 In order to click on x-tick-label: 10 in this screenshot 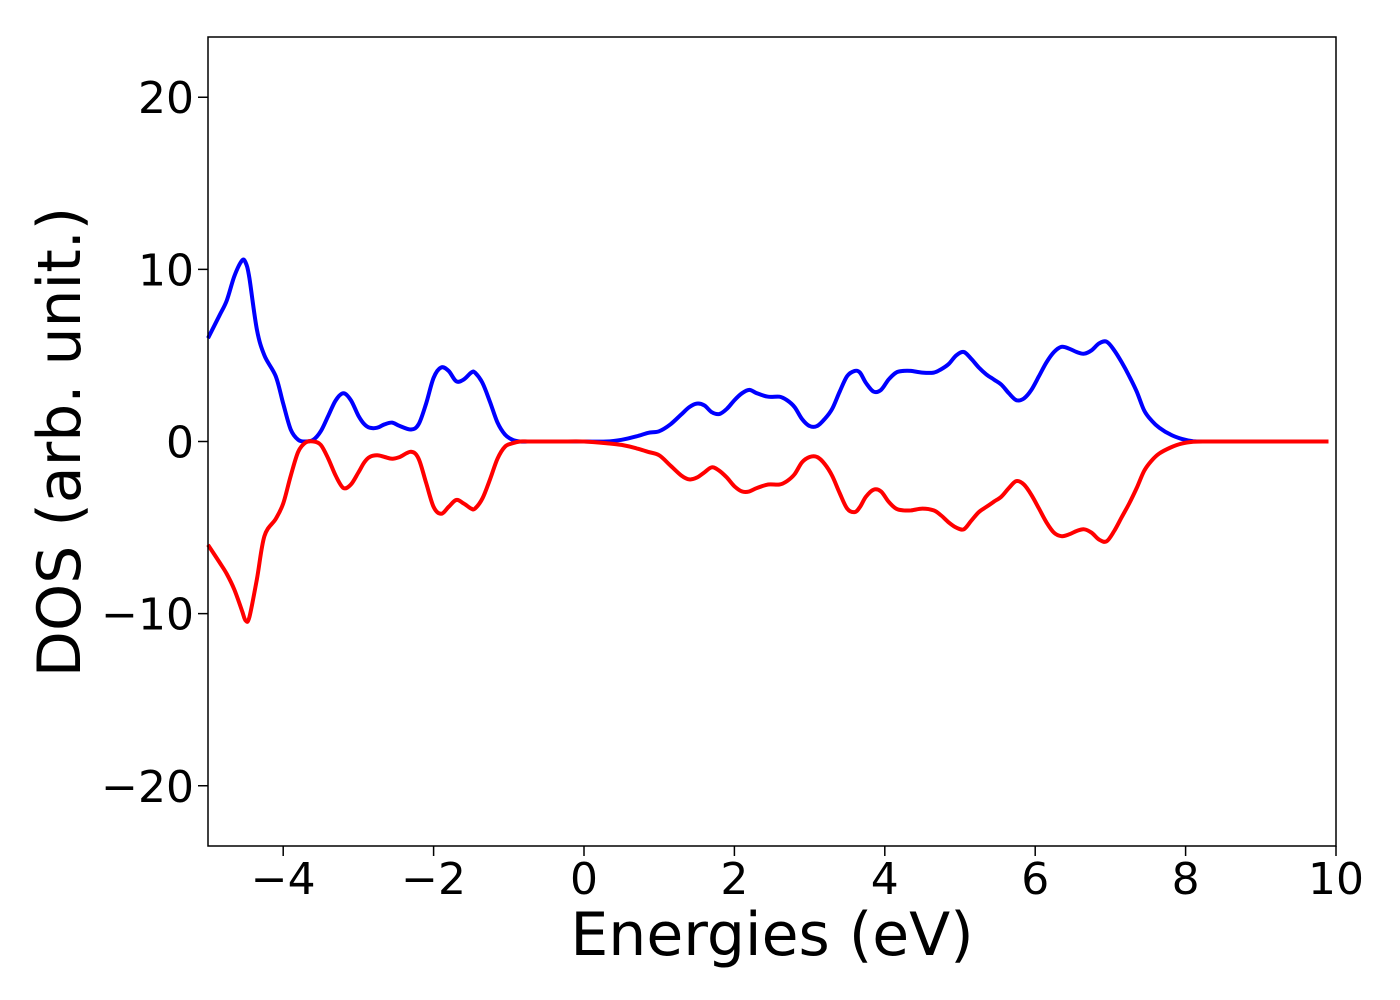, I will do `click(1336, 879)`.